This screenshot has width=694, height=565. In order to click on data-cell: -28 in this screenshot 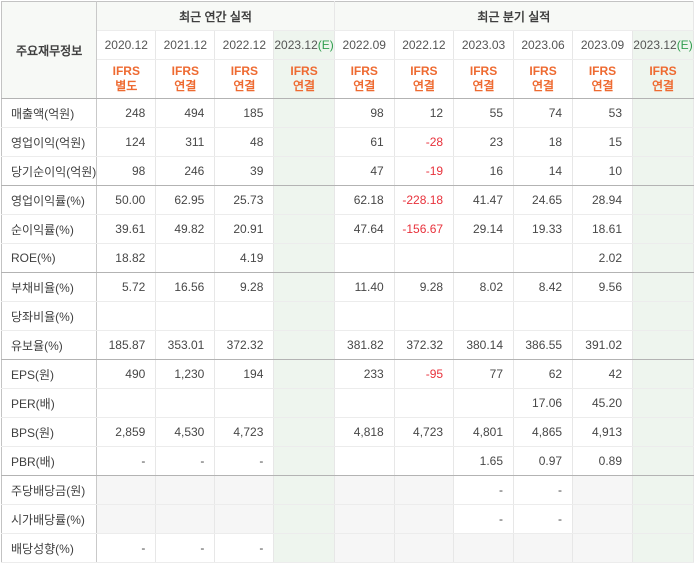, I will do `click(424, 142)`.